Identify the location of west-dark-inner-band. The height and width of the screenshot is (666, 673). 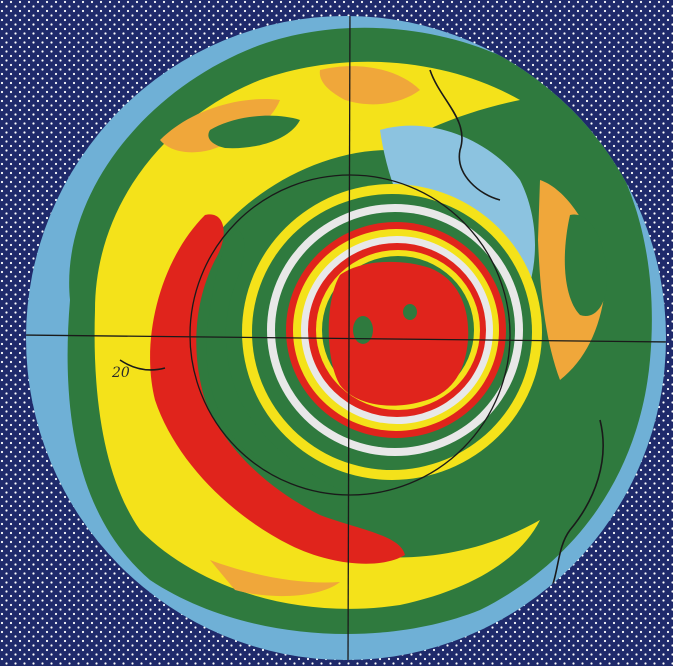
(273, 360).